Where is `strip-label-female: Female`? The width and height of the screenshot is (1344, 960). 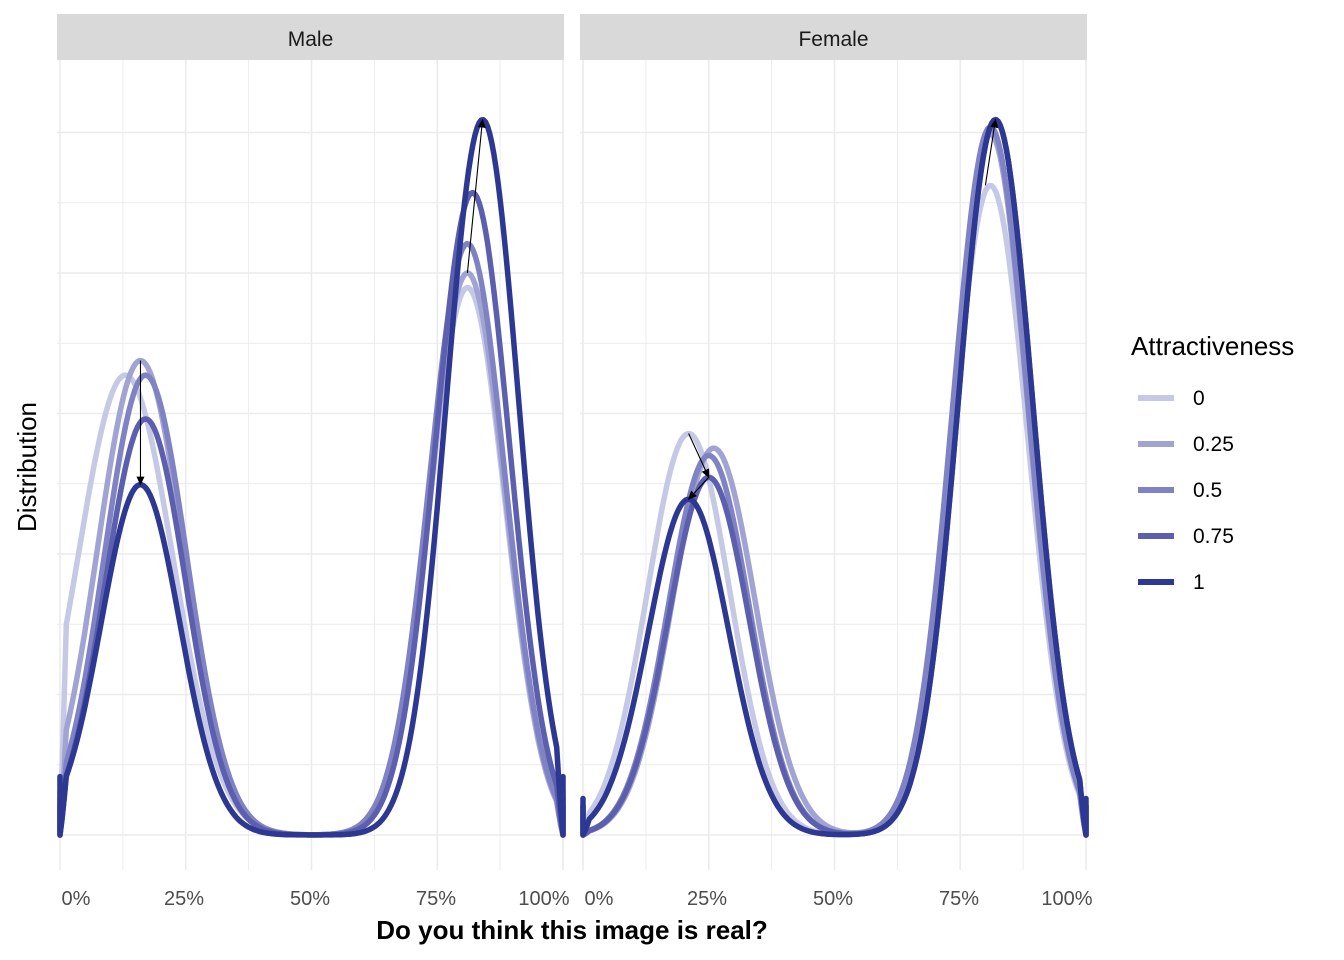 strip-label-female: Female is located at coordinates (833, 39).